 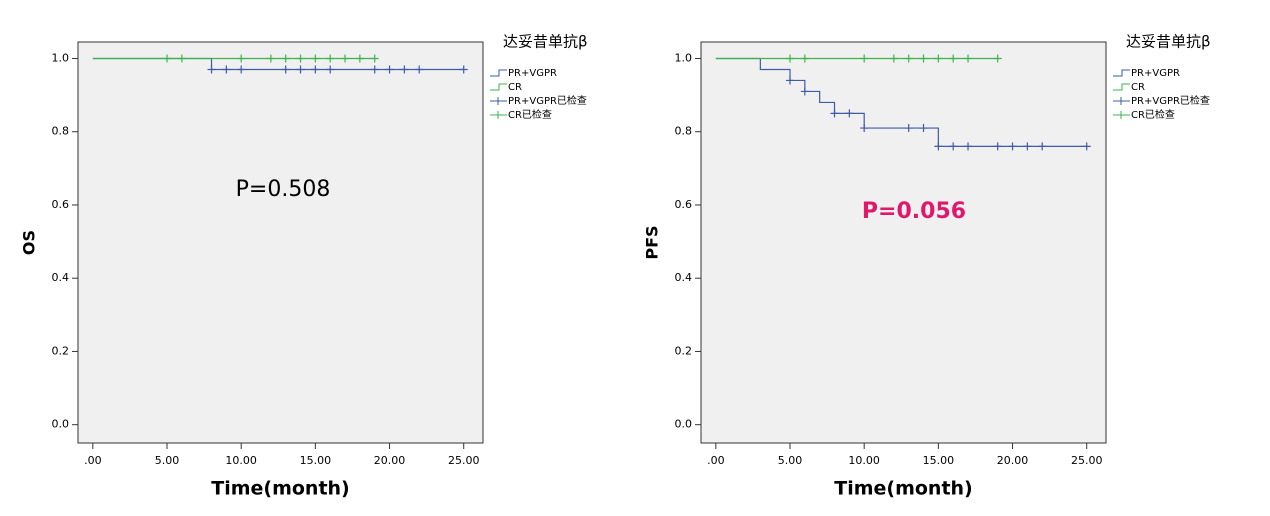 What do you see at coordinates (914, 211) in the screenshot?
I see `p-value: P=0.056` at bounding box center [914, 211].